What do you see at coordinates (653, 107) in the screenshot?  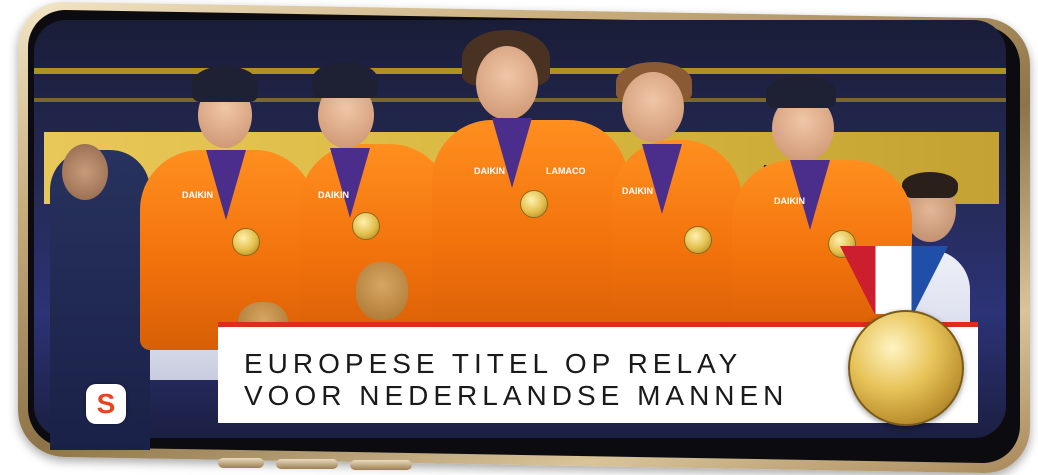 I see `athlete-4-head` at bounding box center [653, 107].